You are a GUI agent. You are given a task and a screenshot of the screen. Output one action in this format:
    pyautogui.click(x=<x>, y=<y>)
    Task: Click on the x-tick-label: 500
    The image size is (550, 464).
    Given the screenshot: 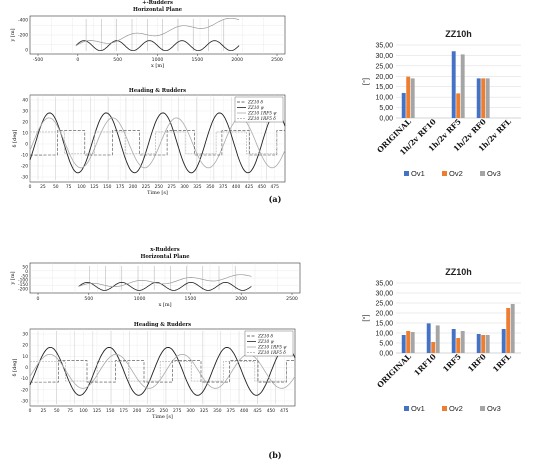 What is the action you would take?
    pyautogui.click(x=88, y=299)
    